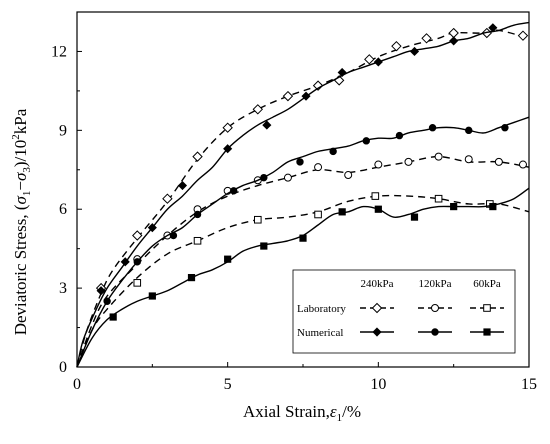  I want to click on x-axis-title-sub: 1, so click(340, 418).